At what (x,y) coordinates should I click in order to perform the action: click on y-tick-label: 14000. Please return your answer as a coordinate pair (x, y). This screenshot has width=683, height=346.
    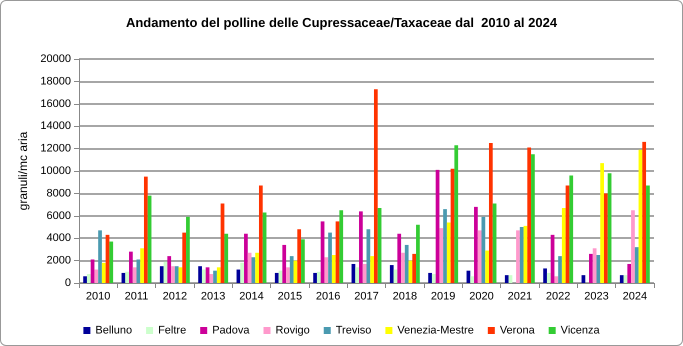
    Looking at the image, I should click on (55, 126).